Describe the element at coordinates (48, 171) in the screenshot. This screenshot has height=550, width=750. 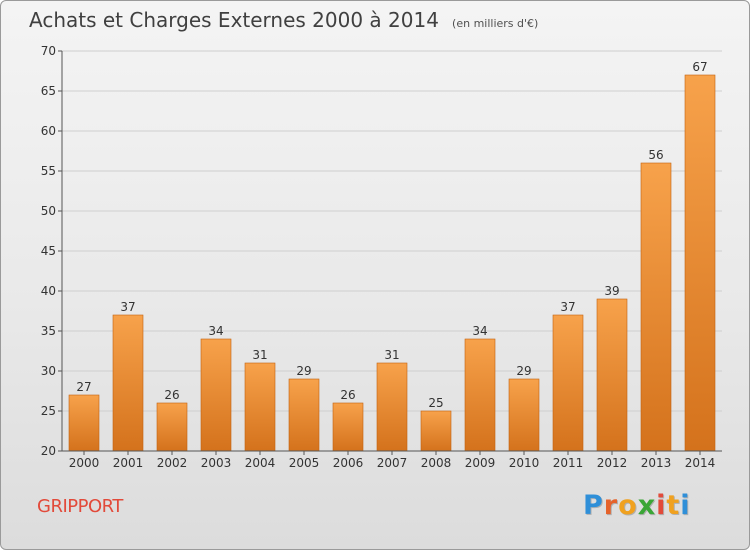
I see `y-tick-label: 55` at that location.